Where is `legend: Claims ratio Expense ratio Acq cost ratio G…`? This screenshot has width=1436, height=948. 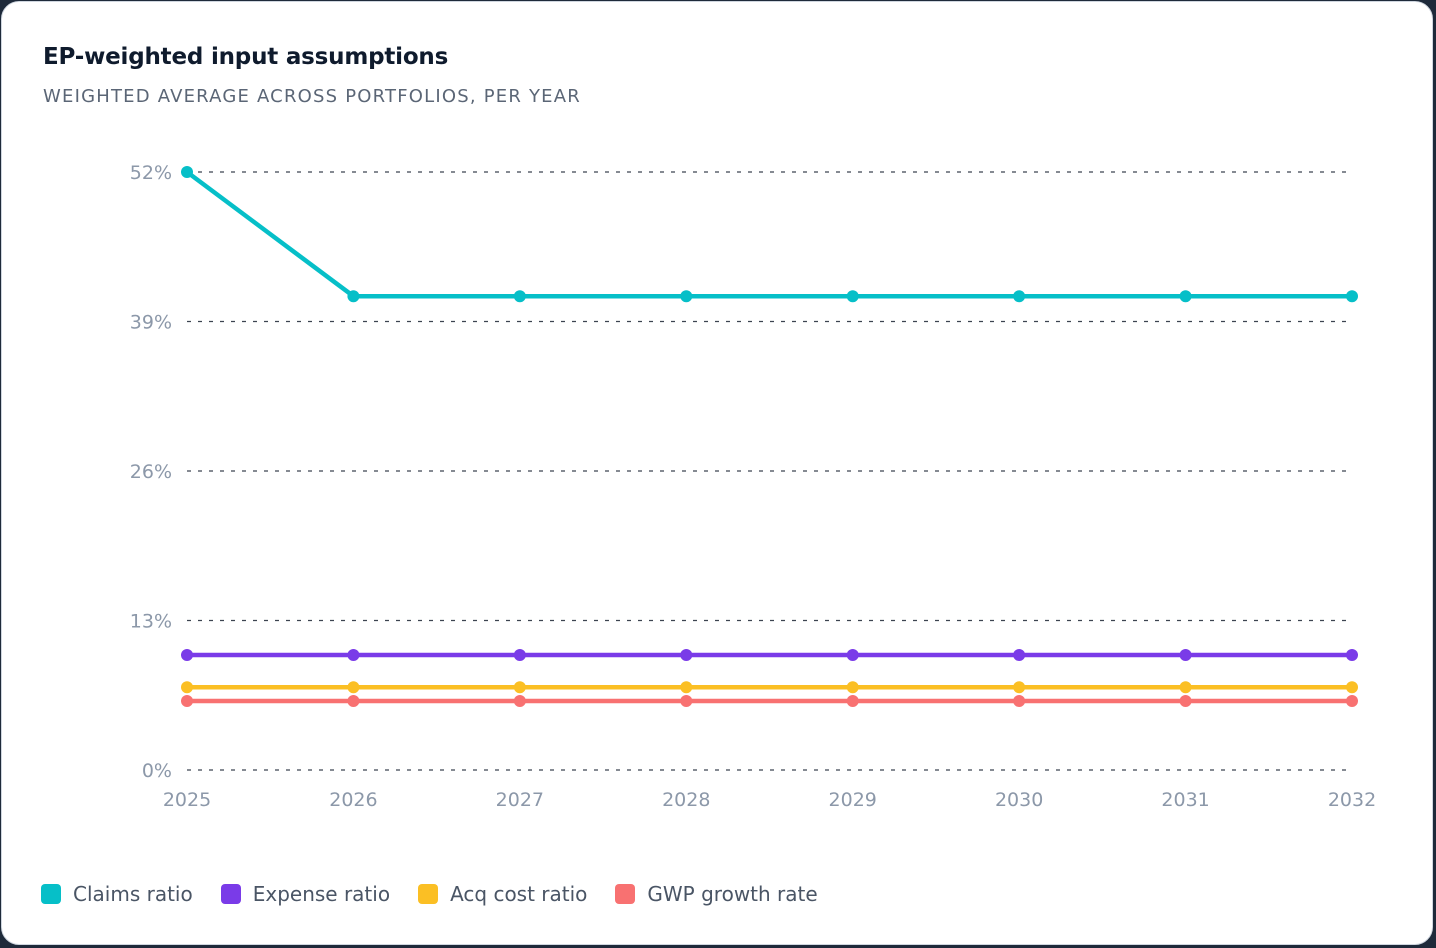 legend: Claims ratio Expense ratio Acq cost ratio G… is located at coordinates (429, 894).